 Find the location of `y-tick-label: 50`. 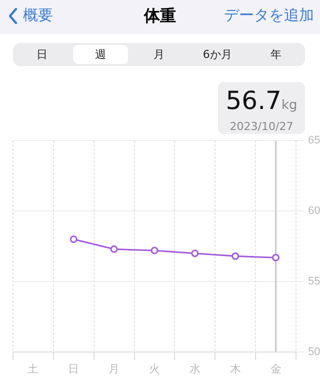

y-tick-label: 50 is located at coordinates (314, 352).